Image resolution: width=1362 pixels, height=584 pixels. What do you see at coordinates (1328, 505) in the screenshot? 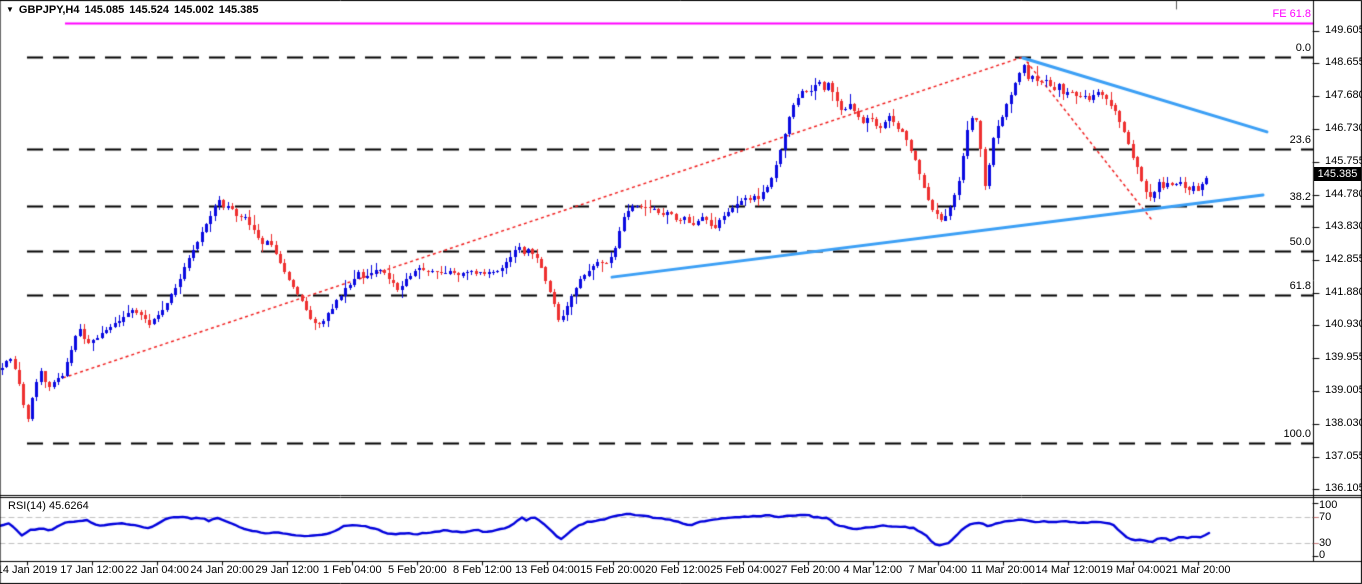
I see `rsi-scale-label: 100` at bounding box center [1328, 505].